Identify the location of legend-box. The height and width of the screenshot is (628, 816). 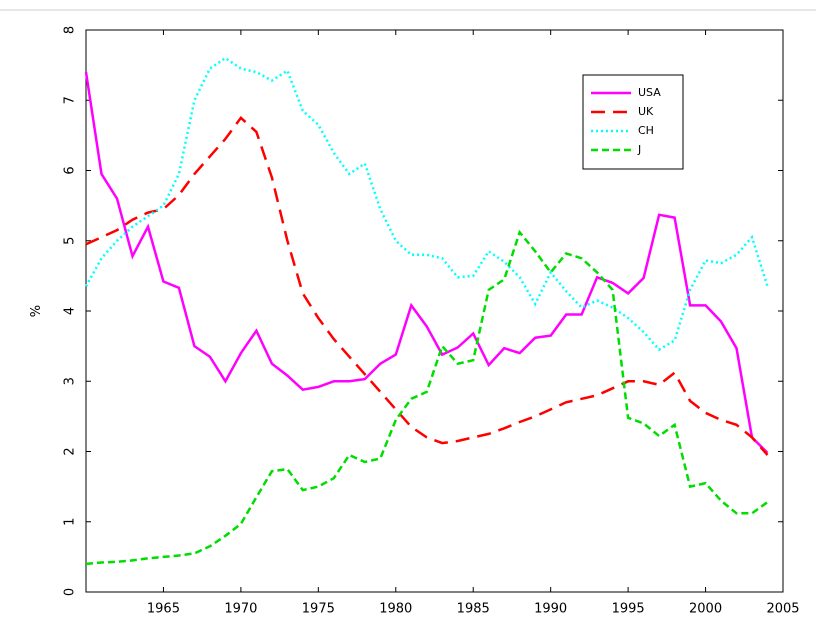
(633, 122).